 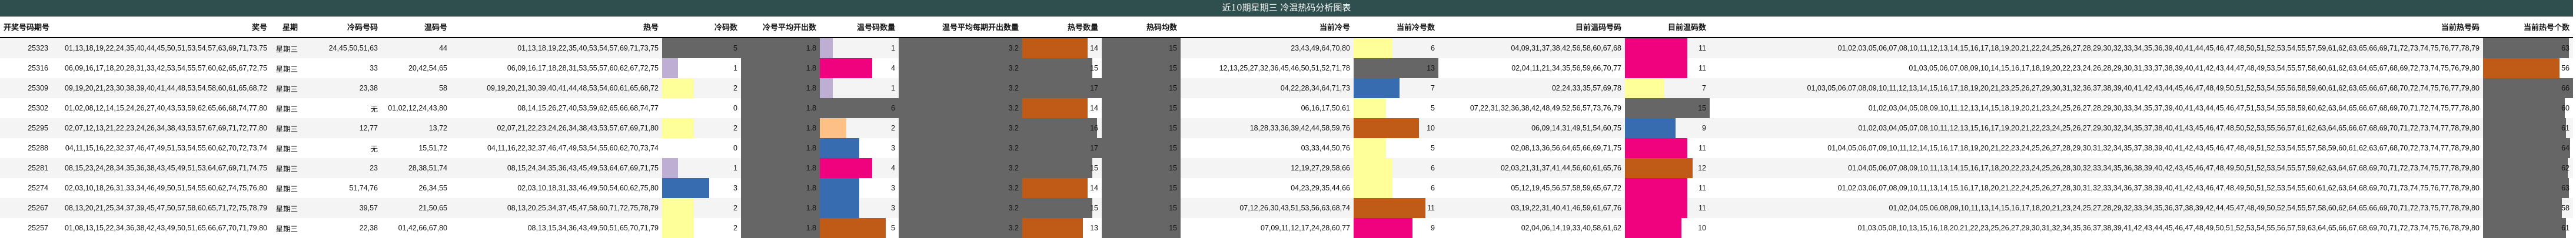 What do you see at coordinates (341, 27) in the screenshot?
I see `column-header: 冷码号码` at bounding box center [341, 27].